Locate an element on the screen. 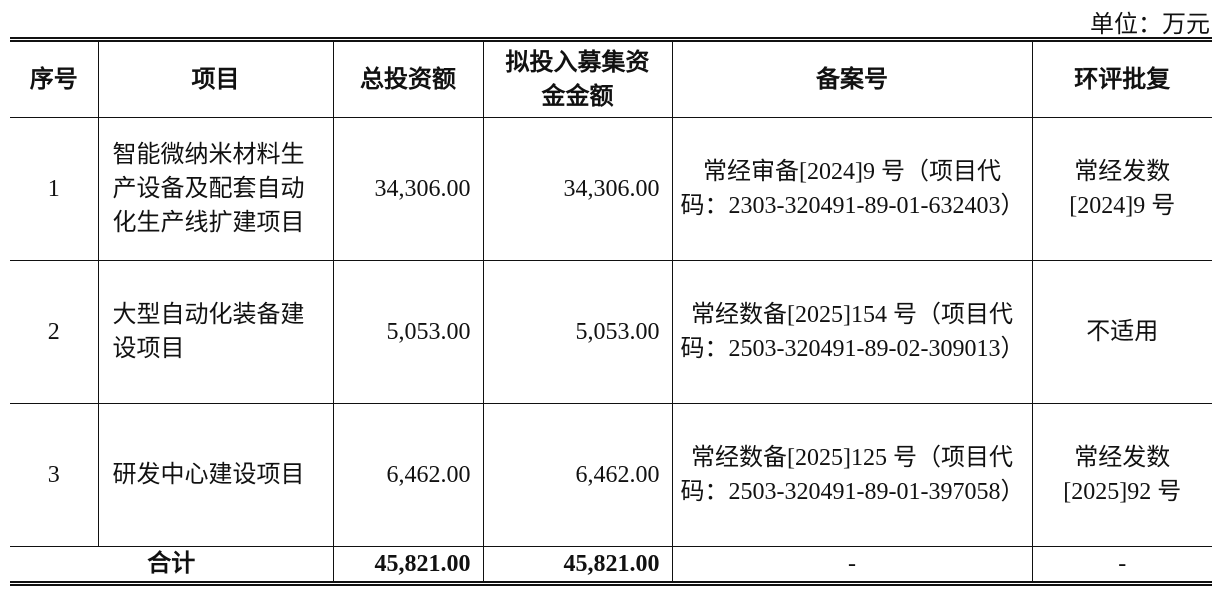 This screenshot has height=600, width=1218. cell-no: 1 is located at coordinates (54, 189).